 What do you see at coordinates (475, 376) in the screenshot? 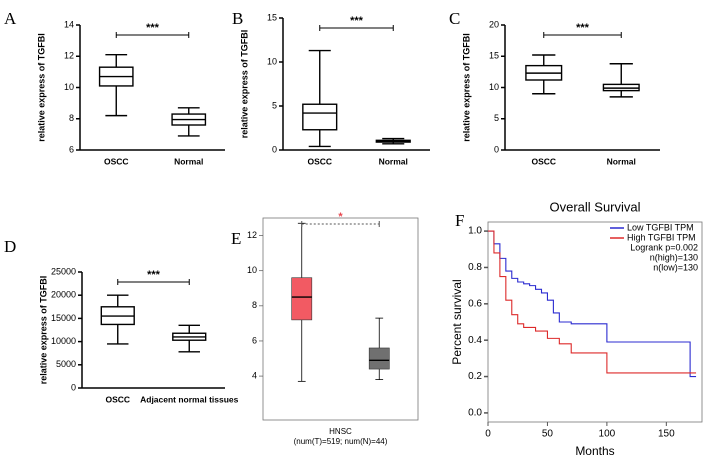
I see `y-tick-label: 0.2` at bounding box center [475, 376].